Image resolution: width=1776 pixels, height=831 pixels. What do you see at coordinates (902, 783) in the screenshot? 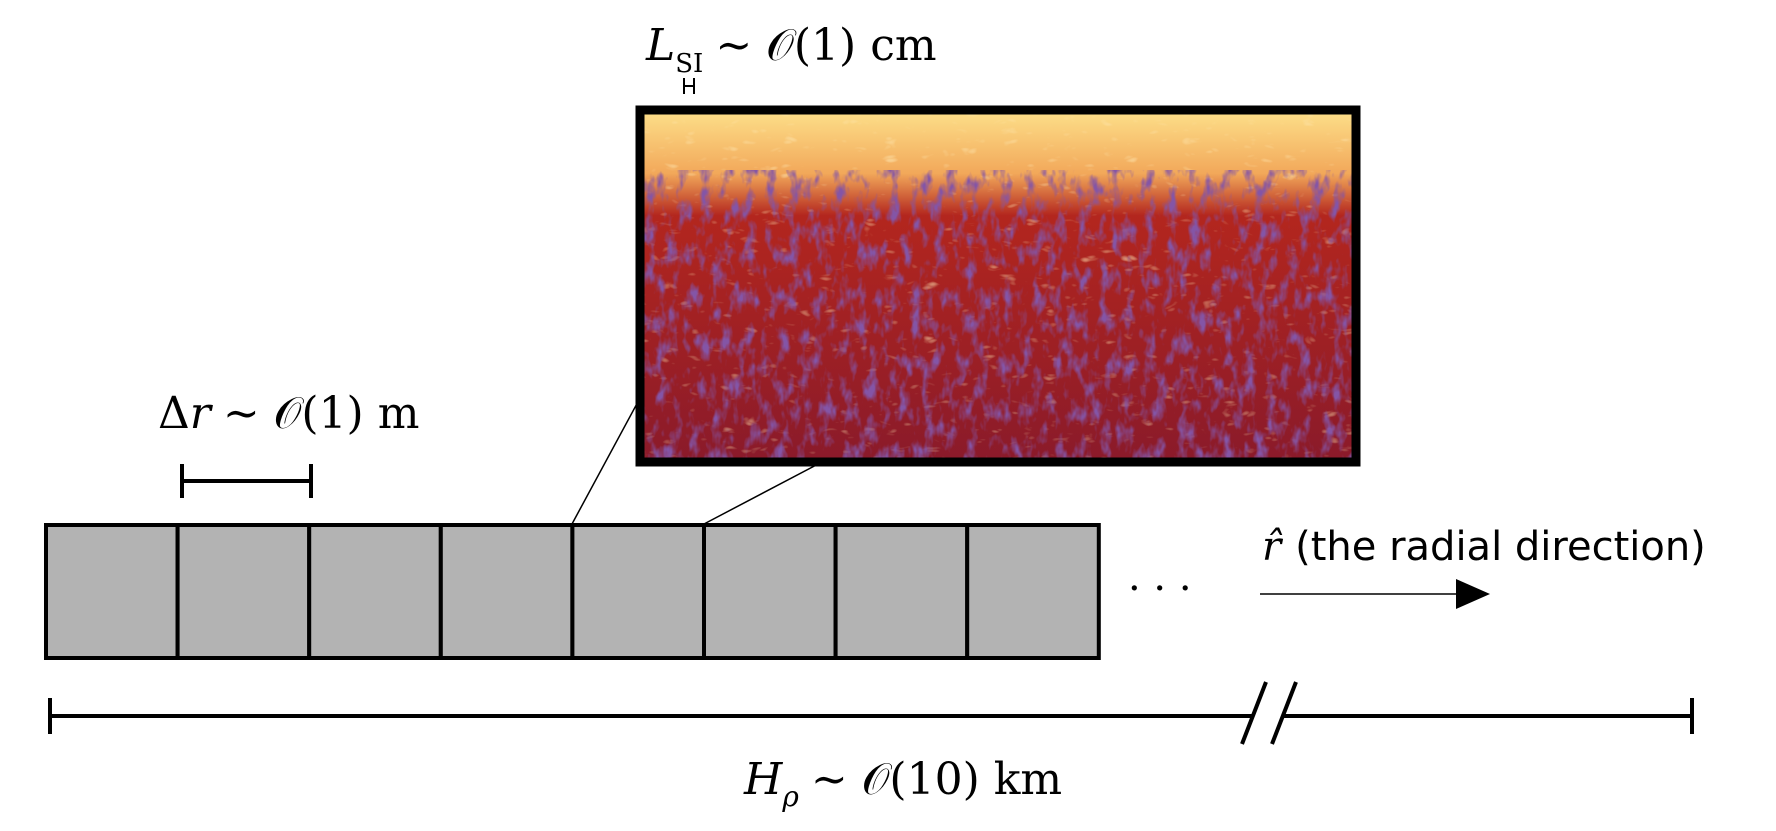
I see `h-rho-label: Hρ ∼ 𝒪(10) km` at bounding box center [902, 783].